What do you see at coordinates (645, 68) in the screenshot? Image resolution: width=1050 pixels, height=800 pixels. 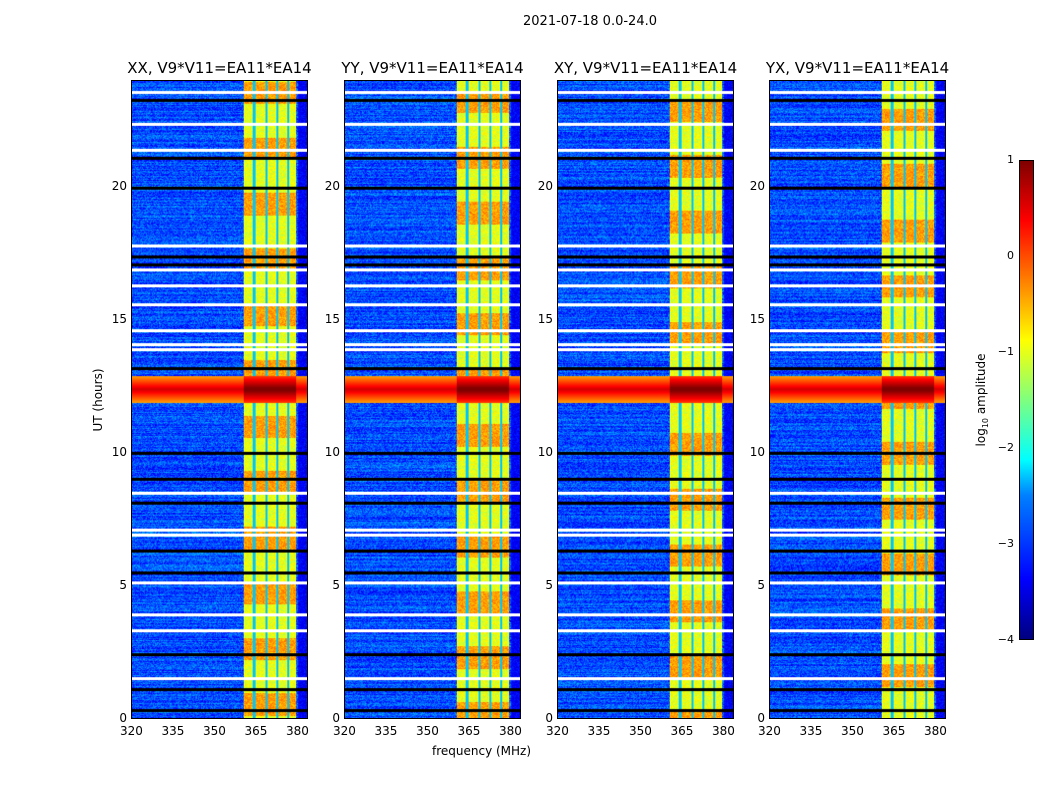 I see `panel-title: XY, V9*V11=EA11*EA14` at bounding box center [645, 68].